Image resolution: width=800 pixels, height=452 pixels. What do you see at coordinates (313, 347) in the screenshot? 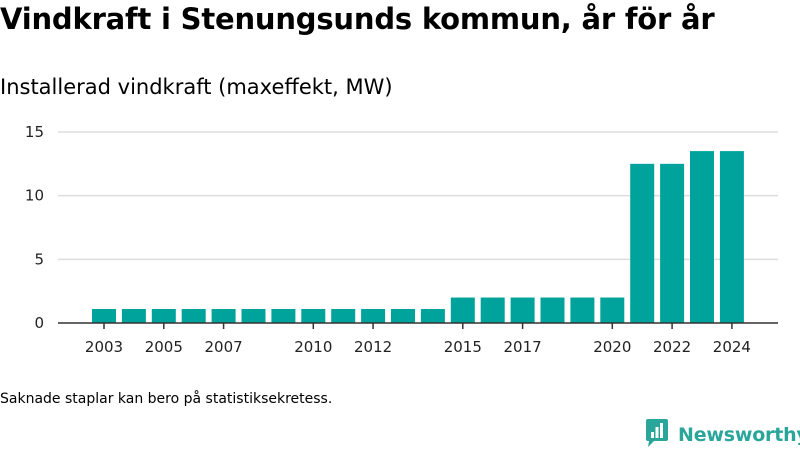
I see `x-tick-label: 2010` at bounding box center [313, 347].